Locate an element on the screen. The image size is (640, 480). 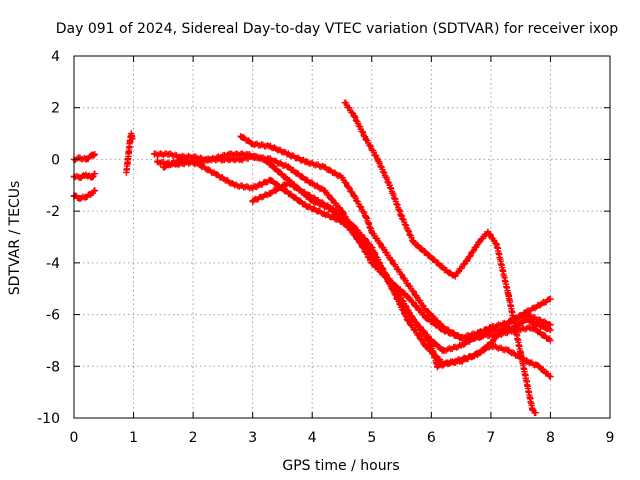
y-tick-label: -4 is located at coordinates (53, 264).